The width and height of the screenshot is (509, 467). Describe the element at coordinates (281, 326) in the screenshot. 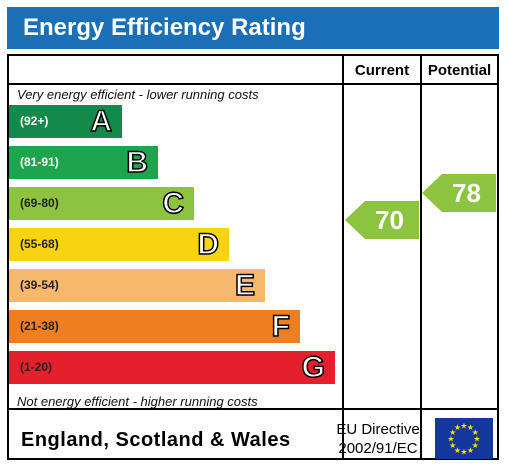

I see `band-letter: F` at that location.